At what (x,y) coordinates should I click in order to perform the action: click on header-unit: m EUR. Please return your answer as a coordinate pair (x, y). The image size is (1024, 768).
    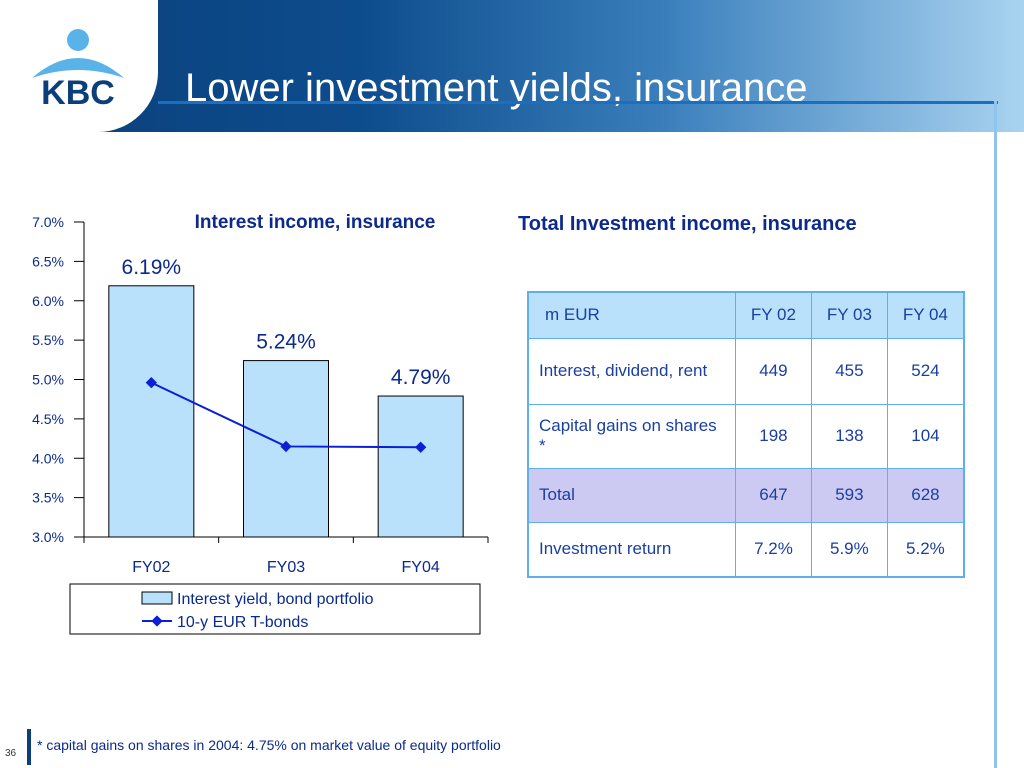
    Looking at the image, I should click on (631, 315).